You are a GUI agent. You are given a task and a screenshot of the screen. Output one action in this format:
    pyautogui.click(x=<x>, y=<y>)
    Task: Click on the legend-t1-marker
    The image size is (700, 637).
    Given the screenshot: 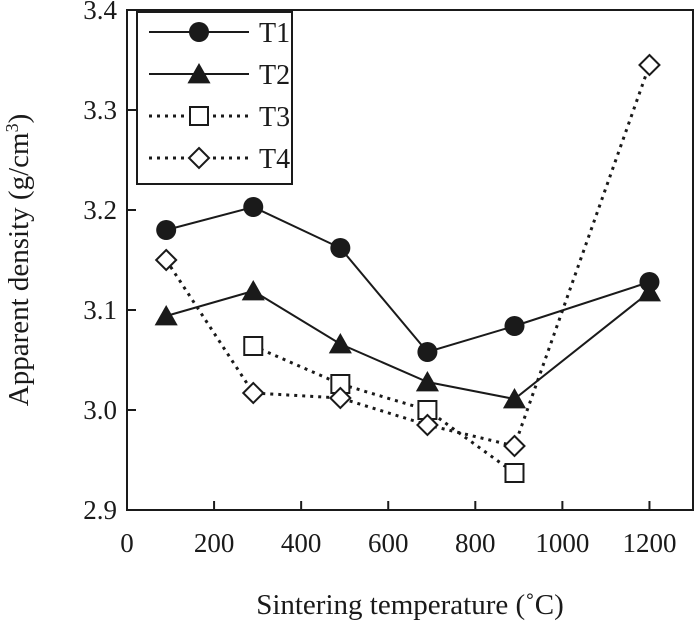 What is the action you would take?
    pyautogui.click(x=199, y=32)
    